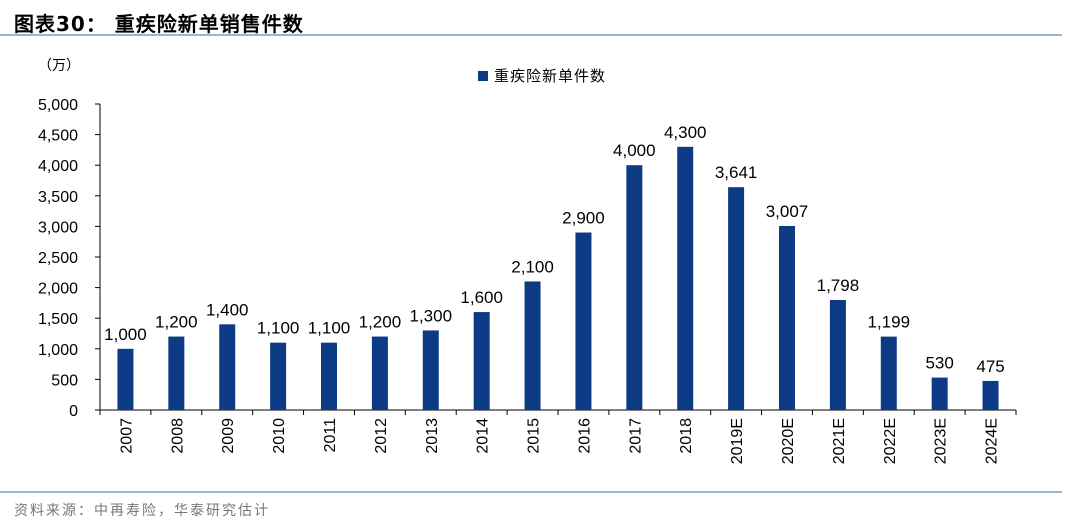 This screenshot has width=1080, height=525. I want to click on x-tick-label: 2020E, so click(788, 441).